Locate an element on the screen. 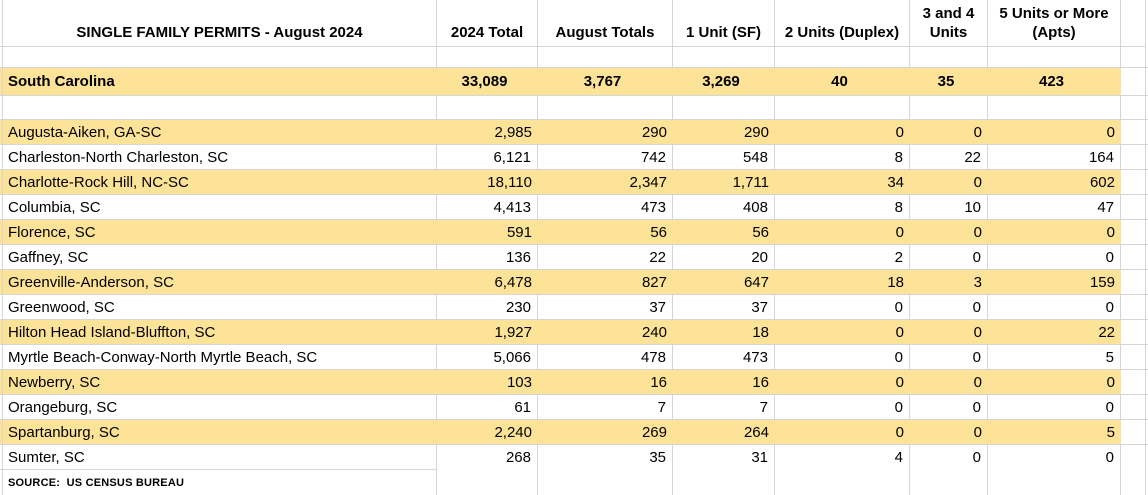 The width and height of the screenshot is (1148, 495). table-row: Orangeburg, SC 61 7 7 0 0 0 is located at coordinates (574, 407).